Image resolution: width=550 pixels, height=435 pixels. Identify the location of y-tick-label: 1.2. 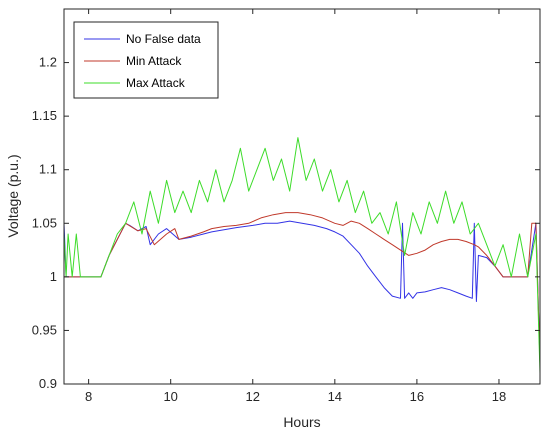
(48, 62).